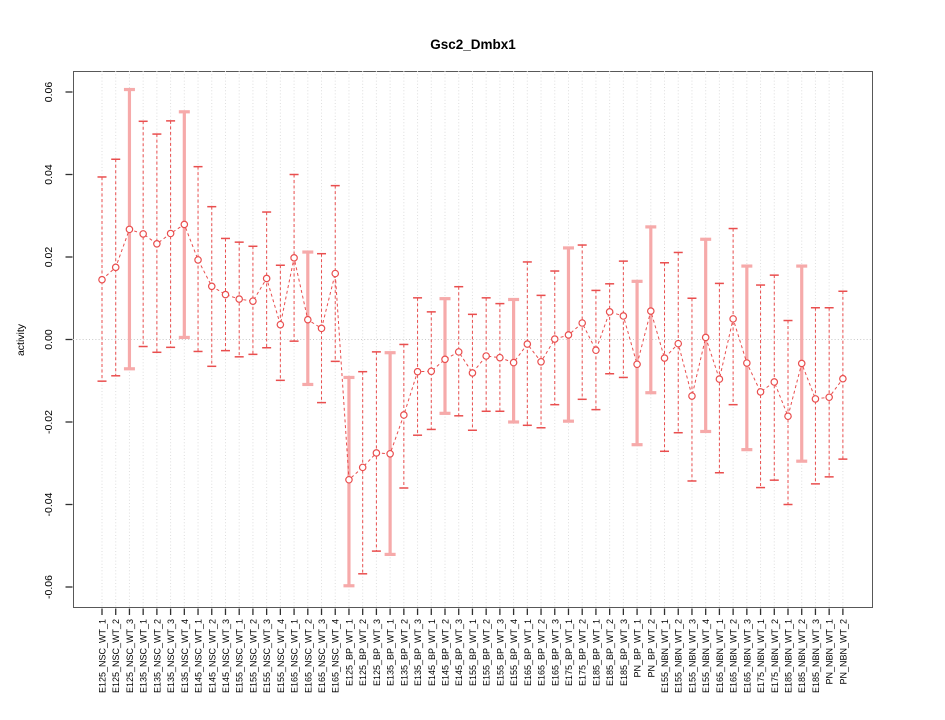 This screenshot has height=720, width=945. Describe the element at coordinates (542, 652) in the screenshot. I see `x-tick-label: E165_BP_WT_2` at that location.